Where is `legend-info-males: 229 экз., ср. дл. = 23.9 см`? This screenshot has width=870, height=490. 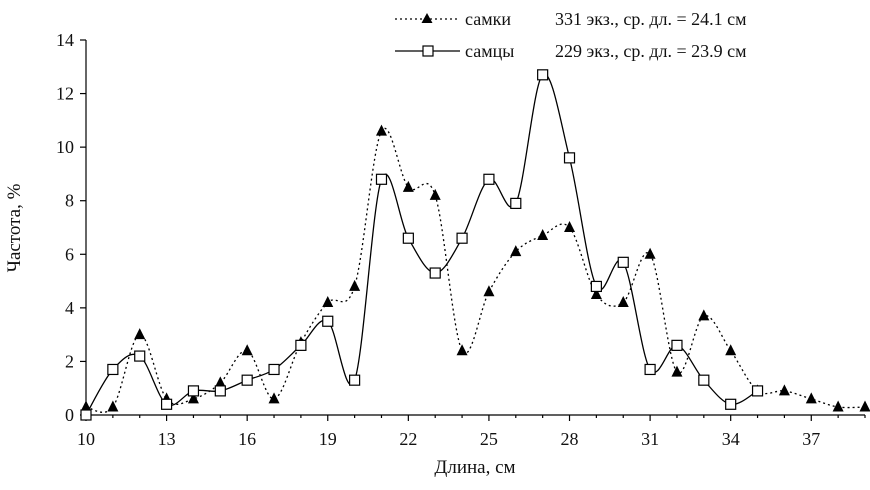
legend-info-males: 229 экз., ср. дл. = 23.9 см is located at coordinates (651, 51).